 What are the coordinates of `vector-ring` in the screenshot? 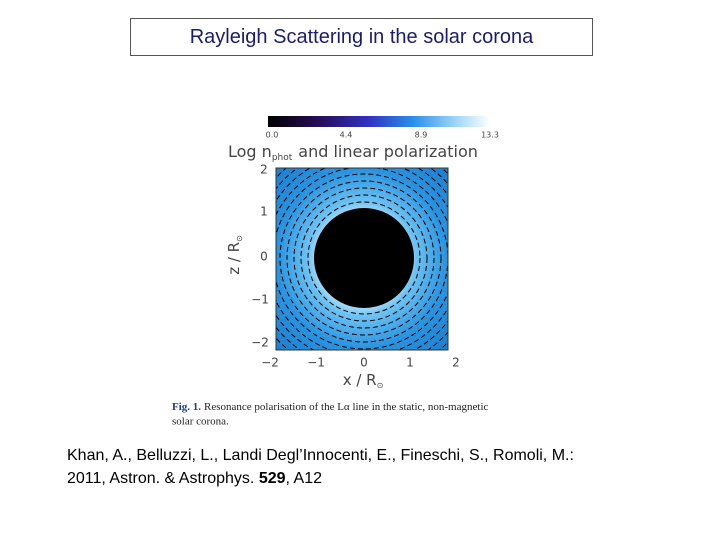 It's located at (364, 258).